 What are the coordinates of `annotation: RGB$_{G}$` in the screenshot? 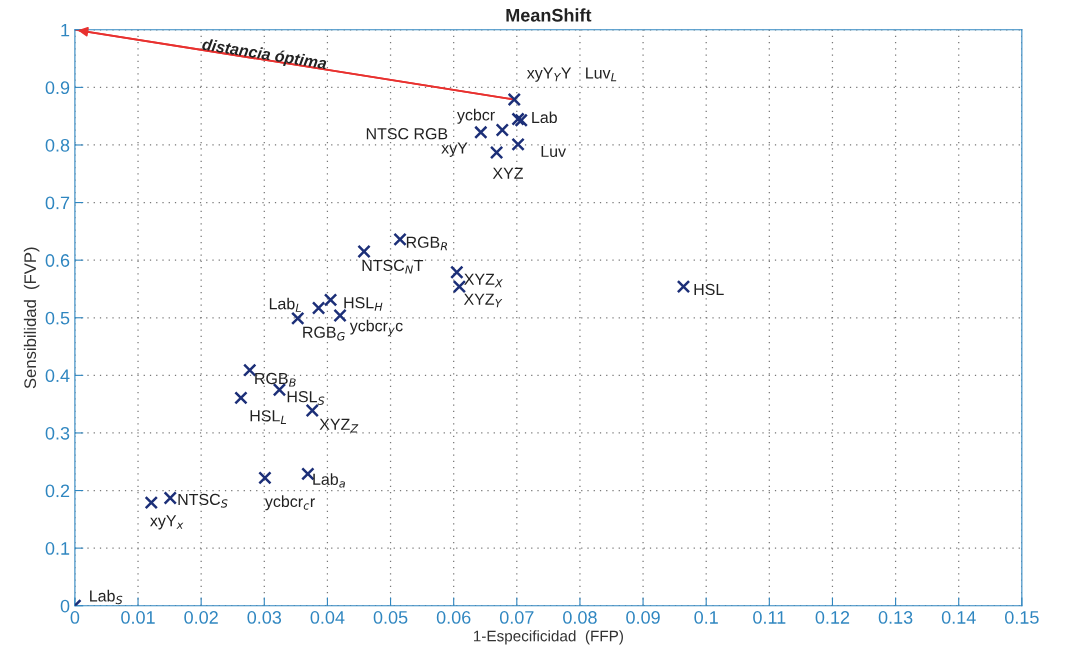 It's located at (324, 333).